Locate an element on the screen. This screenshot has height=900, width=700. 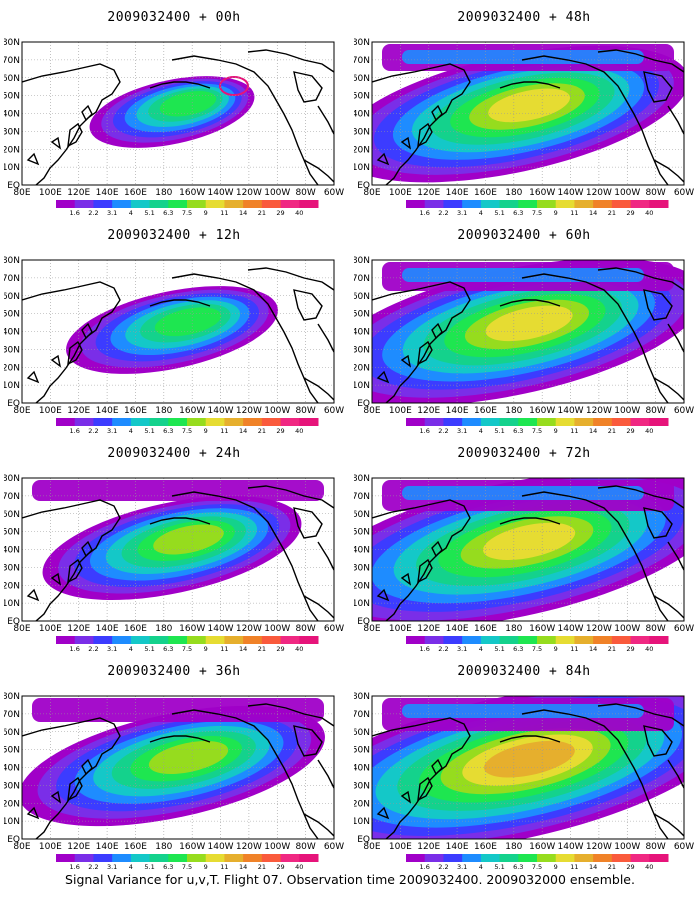
colorbar-label: 6.3 is located at coordinates (518, 649).